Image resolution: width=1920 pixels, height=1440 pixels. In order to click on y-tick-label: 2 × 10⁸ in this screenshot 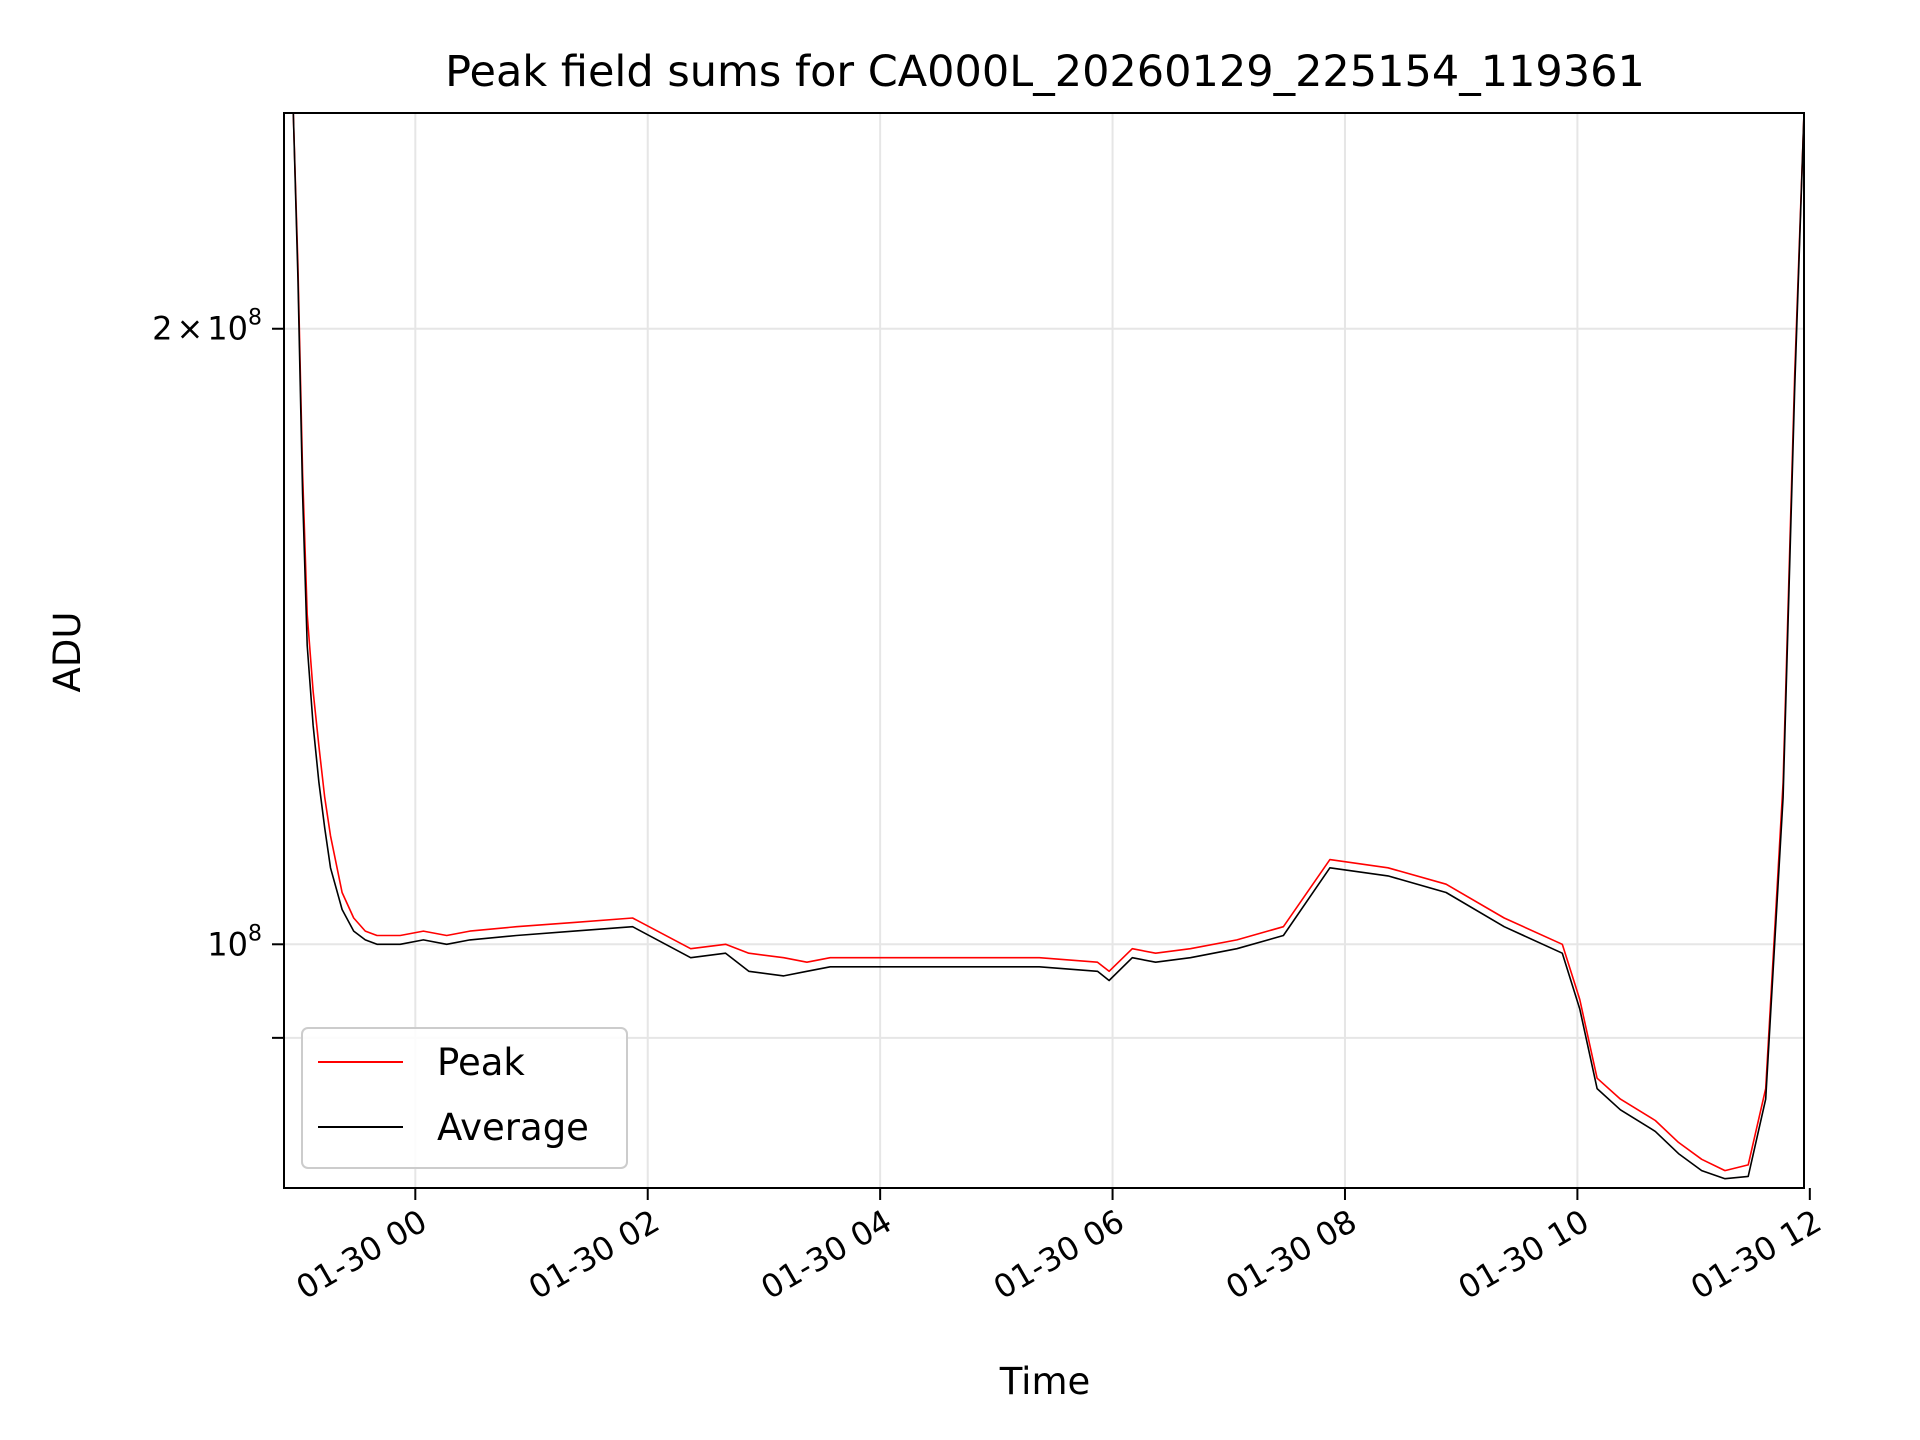, I will do `click(207, 327)`.